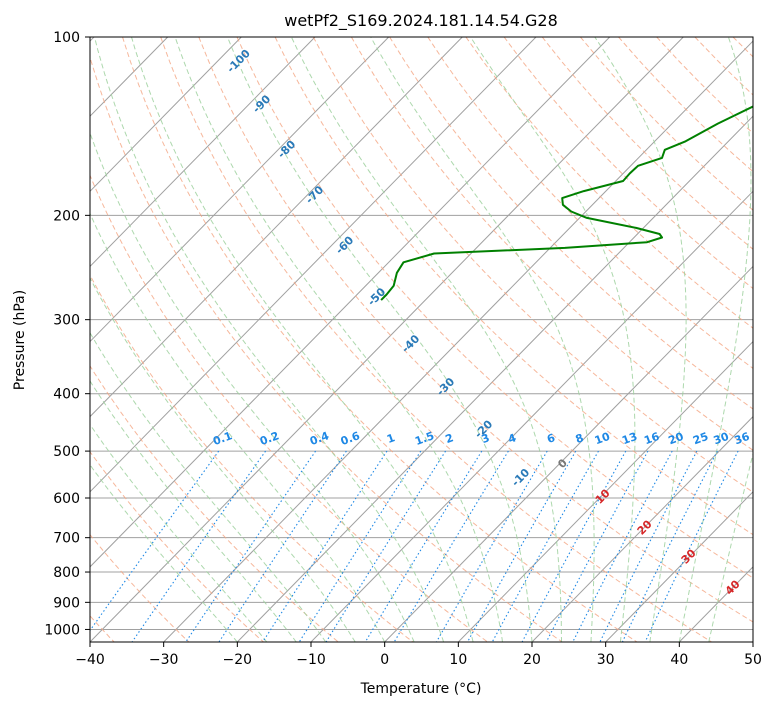 This screenshot has height=708, width=775. I want to click on mixing-ratio-label: 25, so click(700, 438).